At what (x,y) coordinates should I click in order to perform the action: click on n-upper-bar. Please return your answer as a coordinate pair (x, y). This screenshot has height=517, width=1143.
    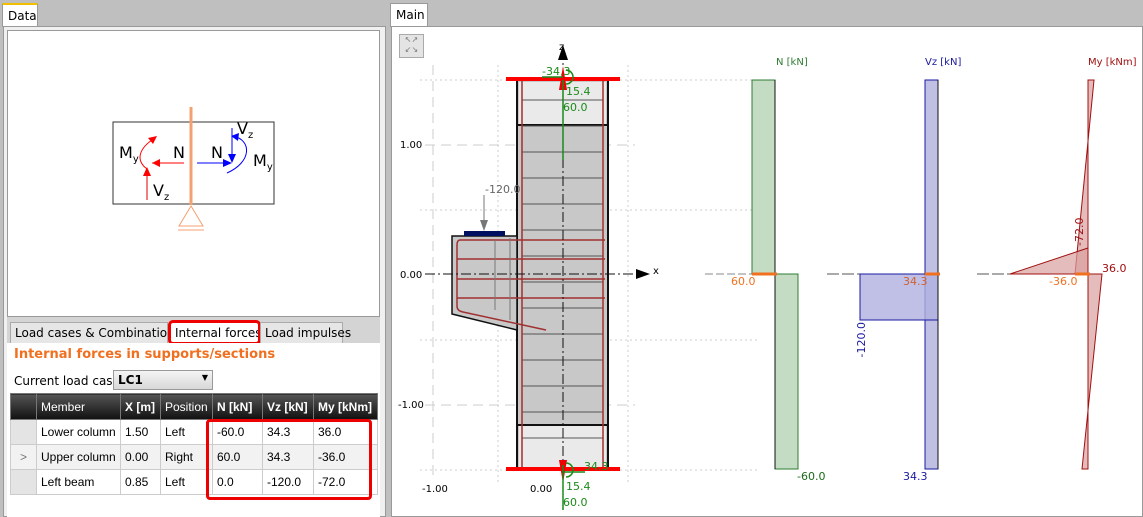
    Looking at the image, I should click on (763, 177).